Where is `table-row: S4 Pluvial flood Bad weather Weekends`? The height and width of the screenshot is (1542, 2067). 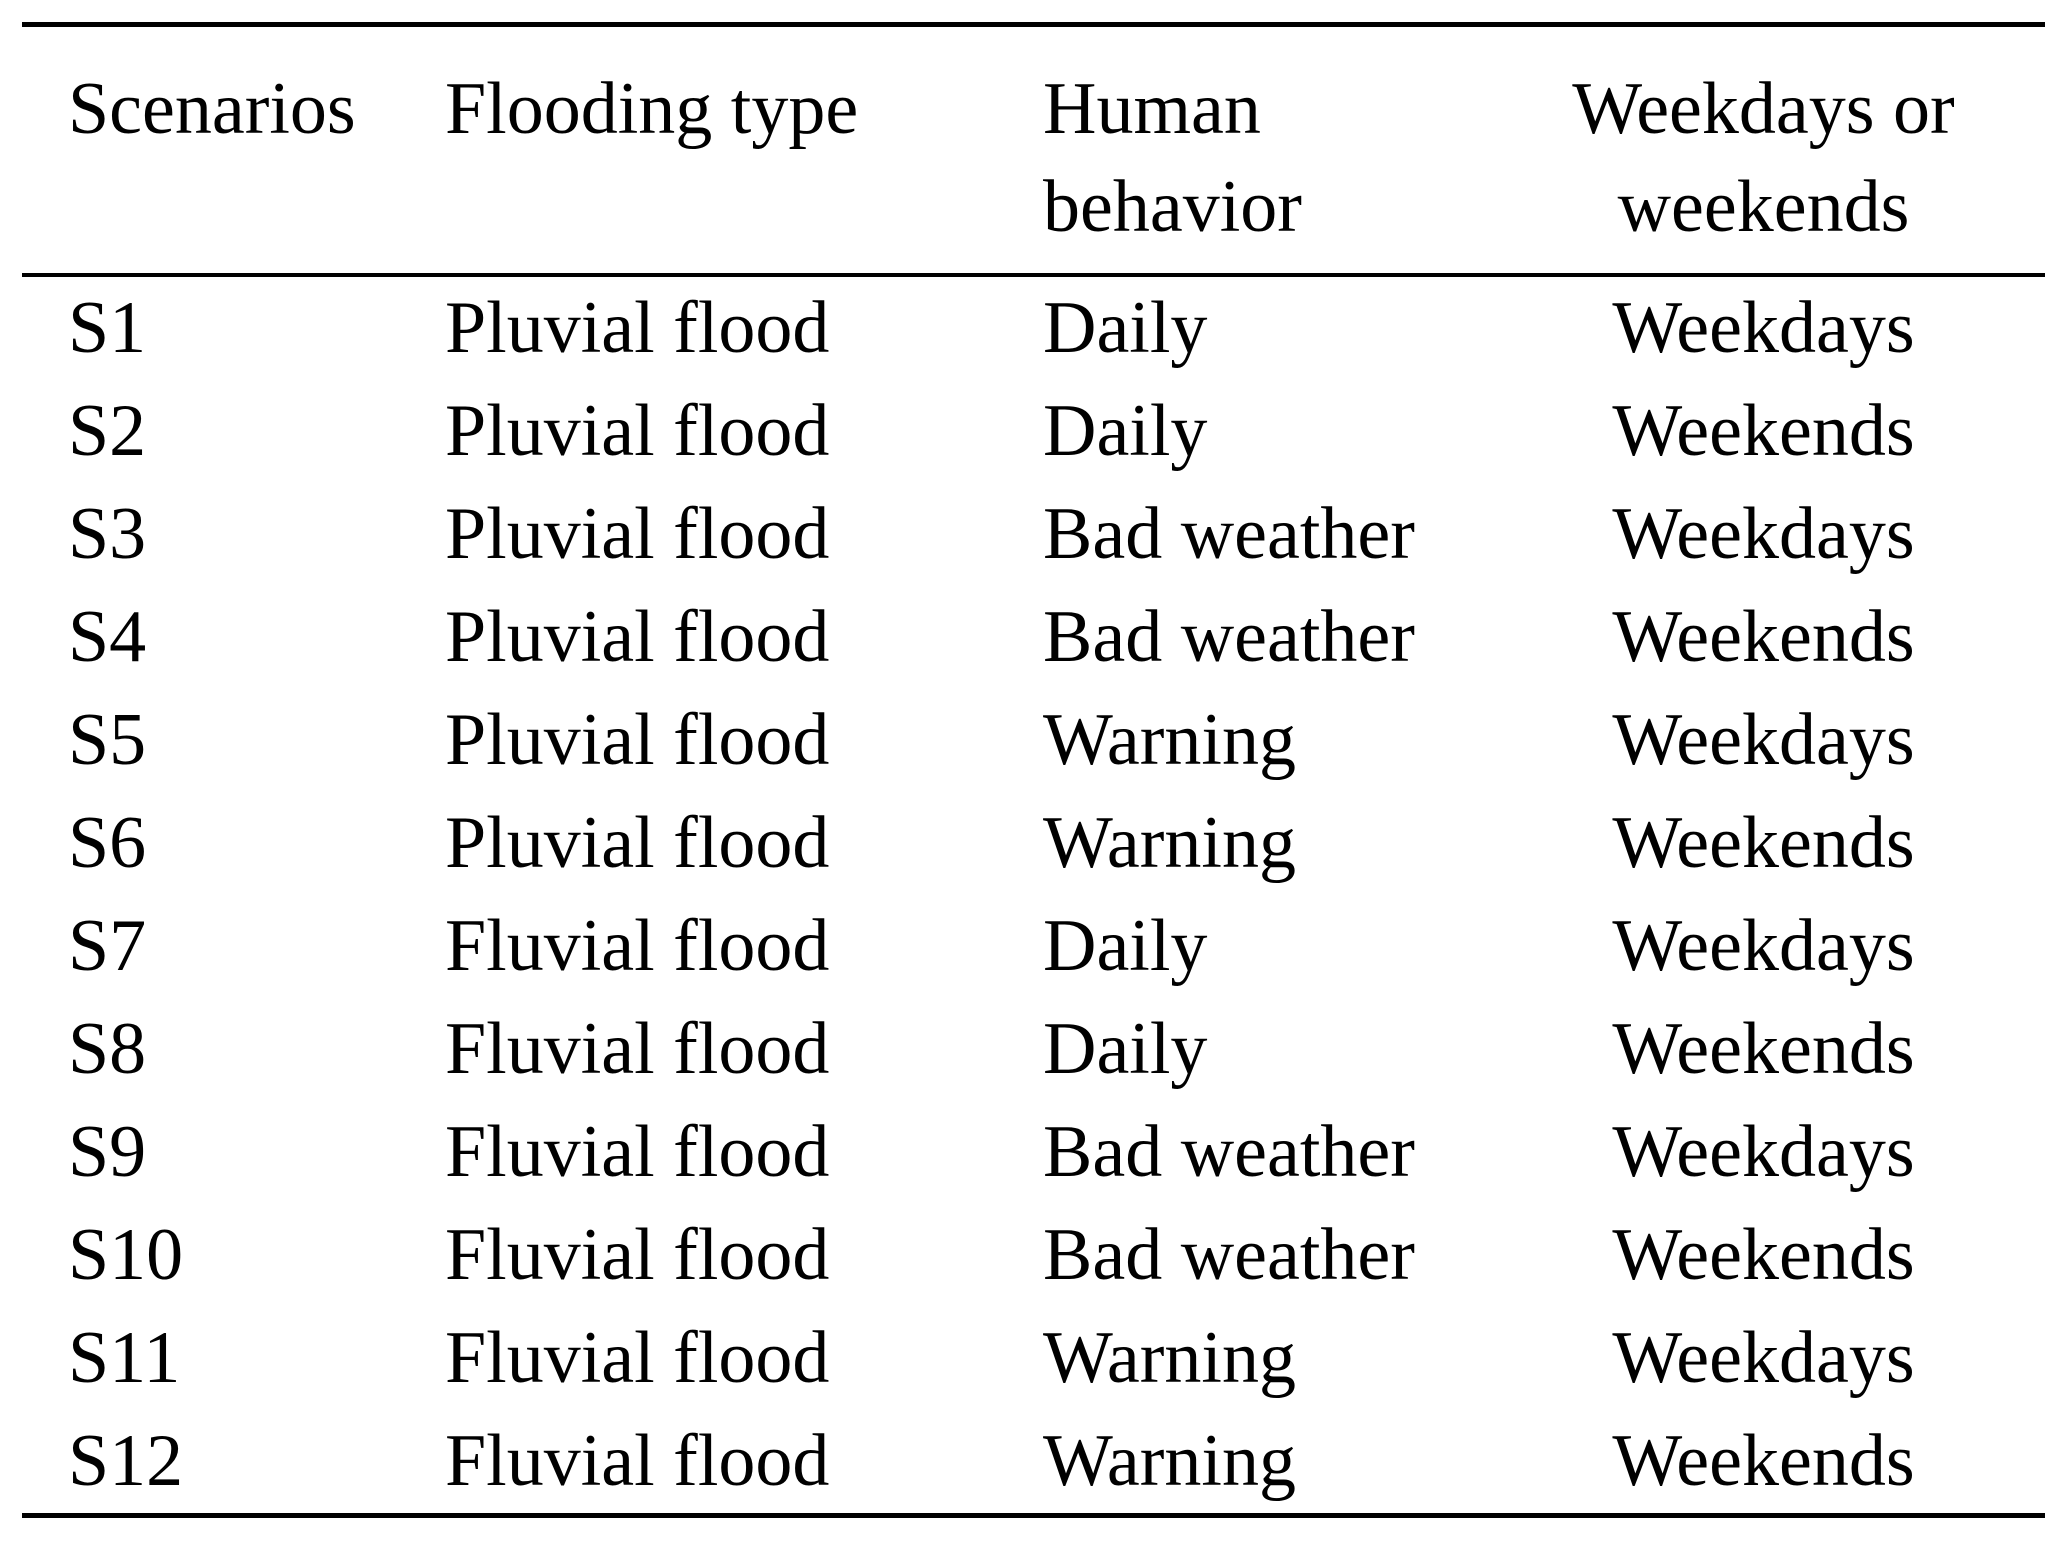
table-row: S4 Pluvial flood Bad weather Weekends is located at coordinates (1033, 637).